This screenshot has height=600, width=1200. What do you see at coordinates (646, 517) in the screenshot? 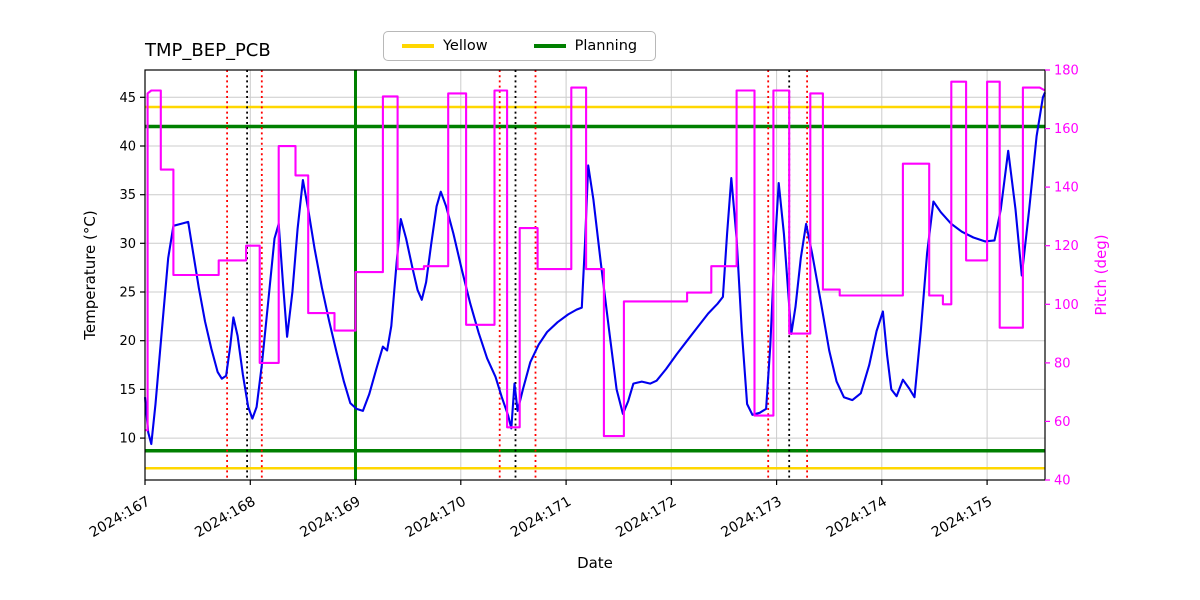
I see `bottom-tick-label: 2024:172` at bounding box center [646, 517].